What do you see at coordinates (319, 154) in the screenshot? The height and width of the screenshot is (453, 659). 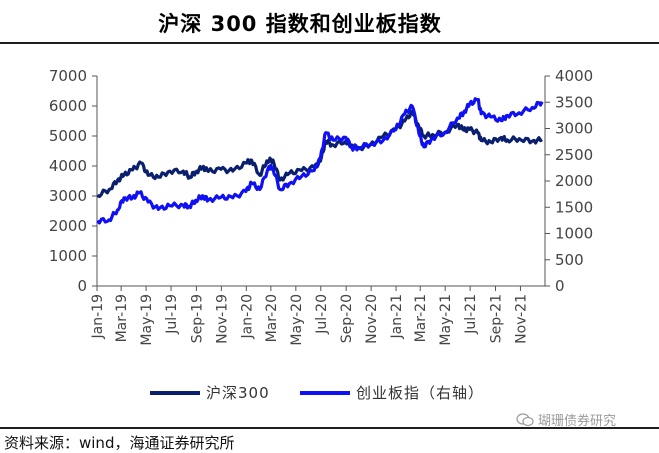 I see `series-line-hs300` at bounding box center [319, 154].